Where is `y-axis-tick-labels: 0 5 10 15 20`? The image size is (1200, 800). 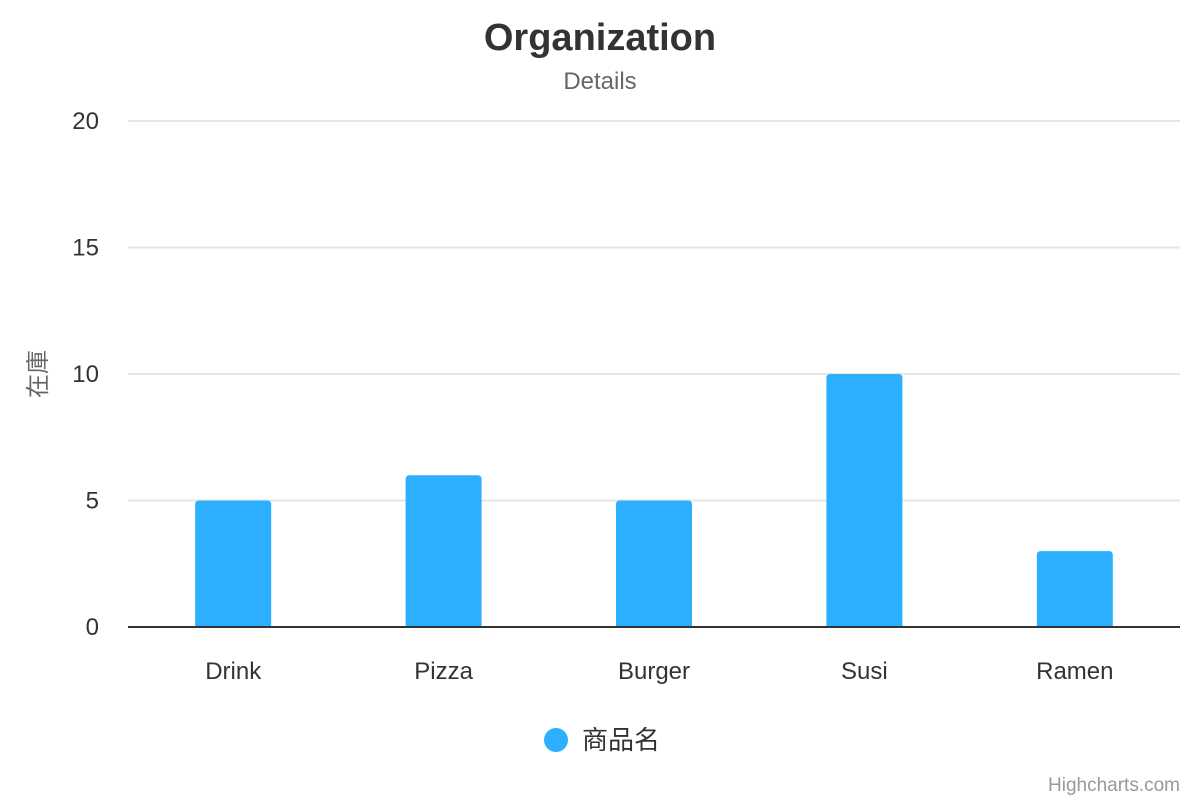
y-axis-tick-labels: 0 5 10 15 20 is located at coordinates (85, 374).